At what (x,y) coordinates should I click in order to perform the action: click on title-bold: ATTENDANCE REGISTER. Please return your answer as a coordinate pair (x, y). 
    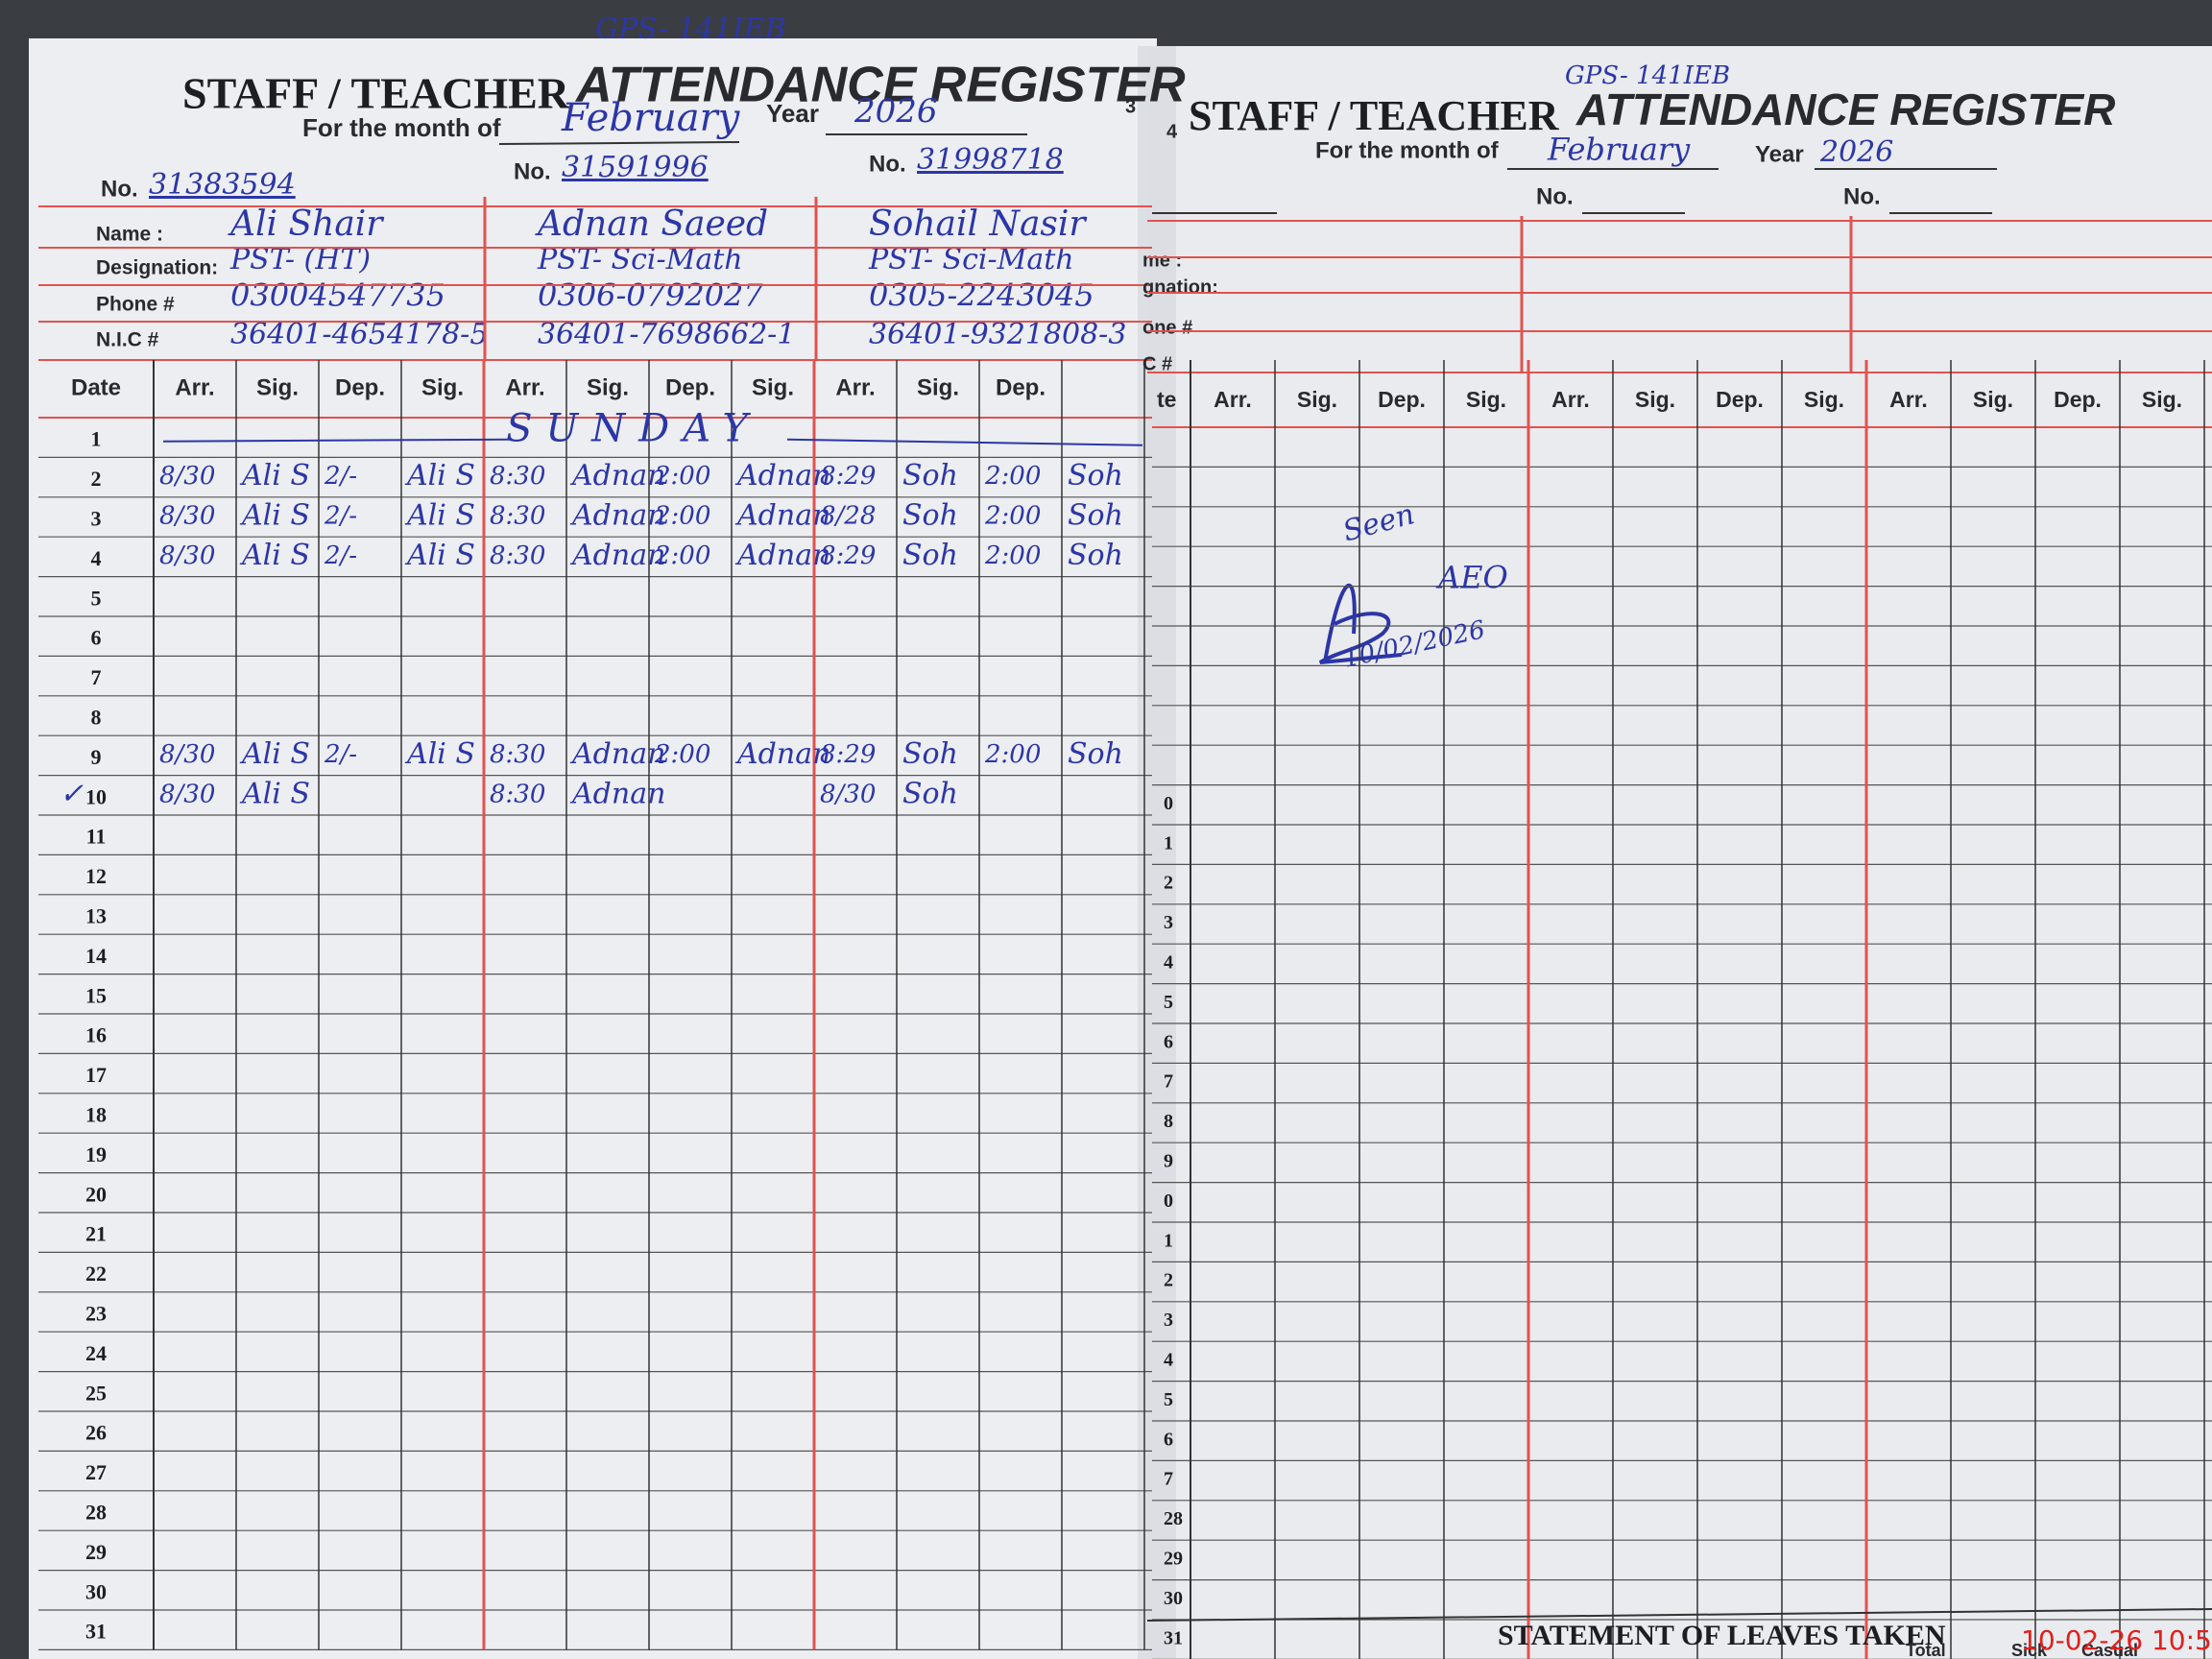
    Looking at the image, I should click on (880, 86).